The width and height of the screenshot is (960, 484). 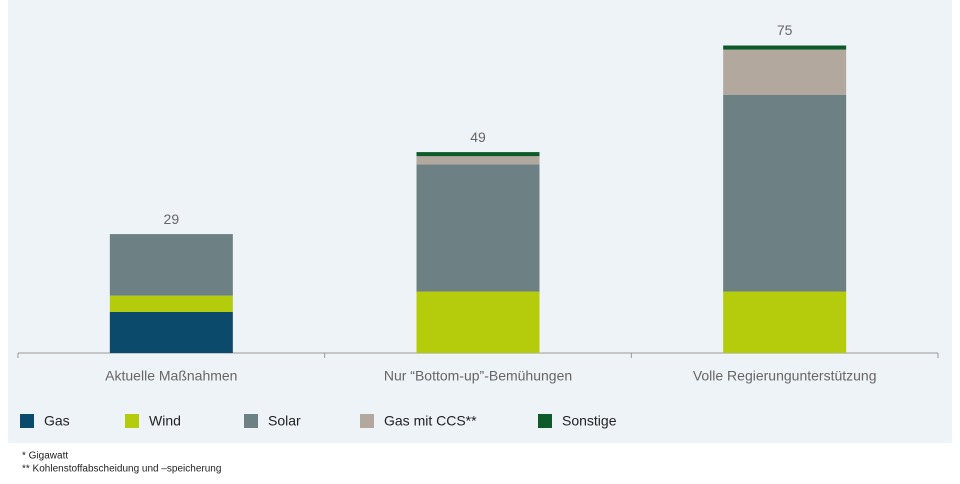 I want to click on legend-label: Solar, so click(x=284, y=421).